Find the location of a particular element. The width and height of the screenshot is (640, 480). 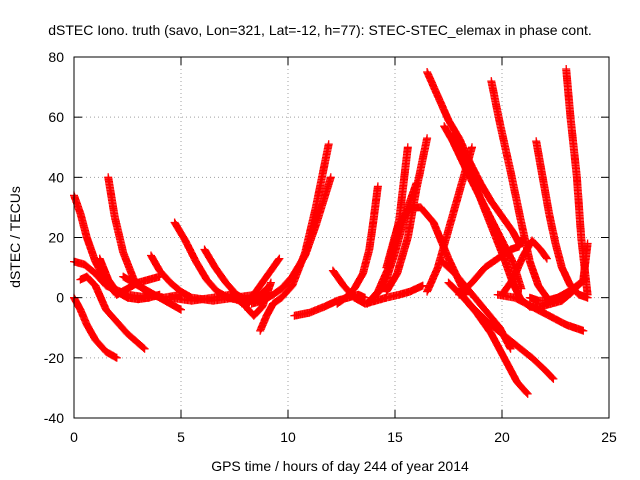

y-tick-label: 20 is located at coordinates (56, 238).